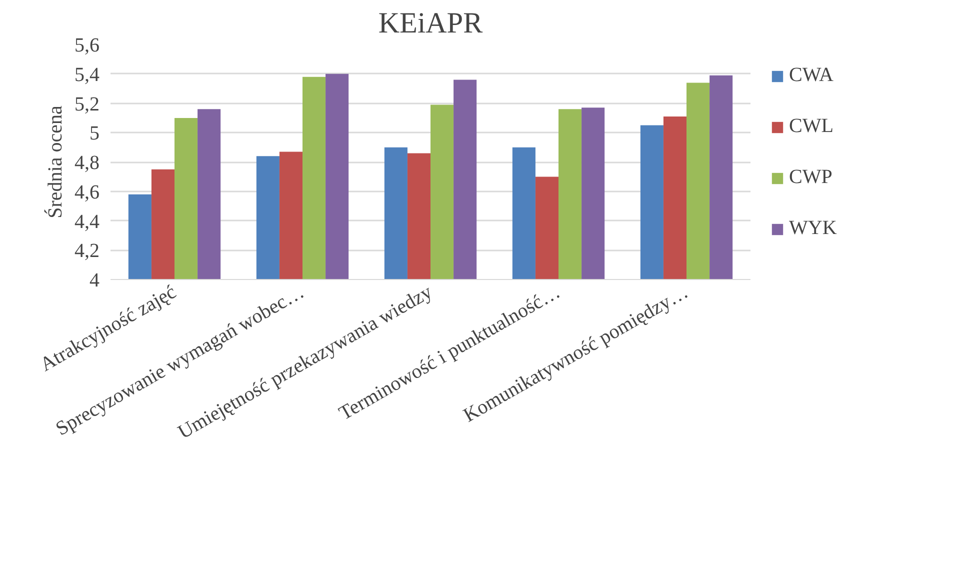 This screenshot has height=581, width=956. I want to click on legend-label: CWL, so click(811, 126).